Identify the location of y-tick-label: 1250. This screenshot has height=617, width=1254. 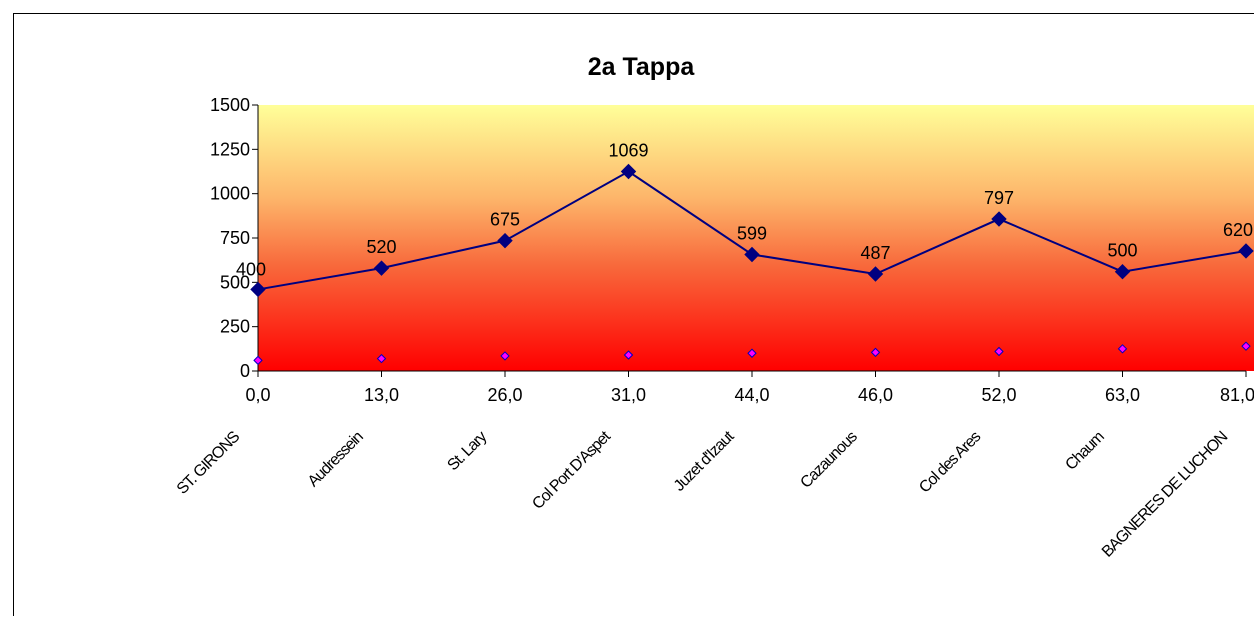
(230, 149).